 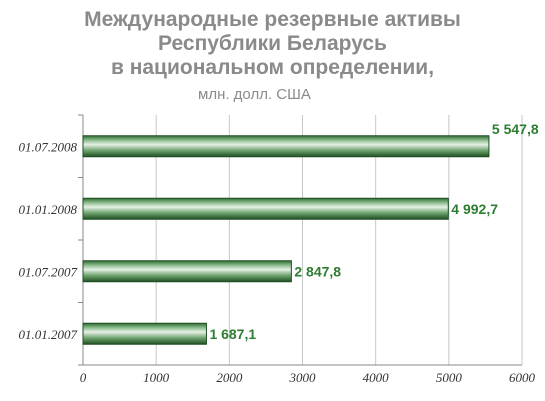 What do you see at coordinates (303, 377) in the screenshot?
I see `x-tick-label: 3000` at bounding box center [303, 377].